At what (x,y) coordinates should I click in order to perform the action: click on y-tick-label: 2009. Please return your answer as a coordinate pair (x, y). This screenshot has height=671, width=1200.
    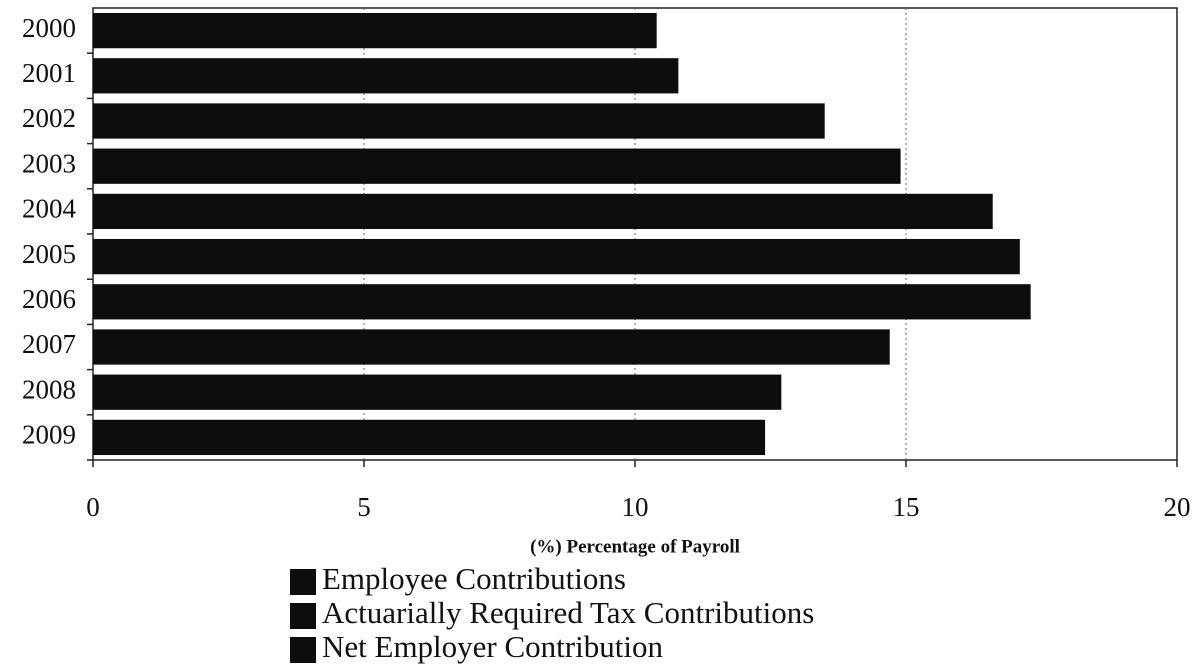
    Looking at the image, I should click on (49, 435).